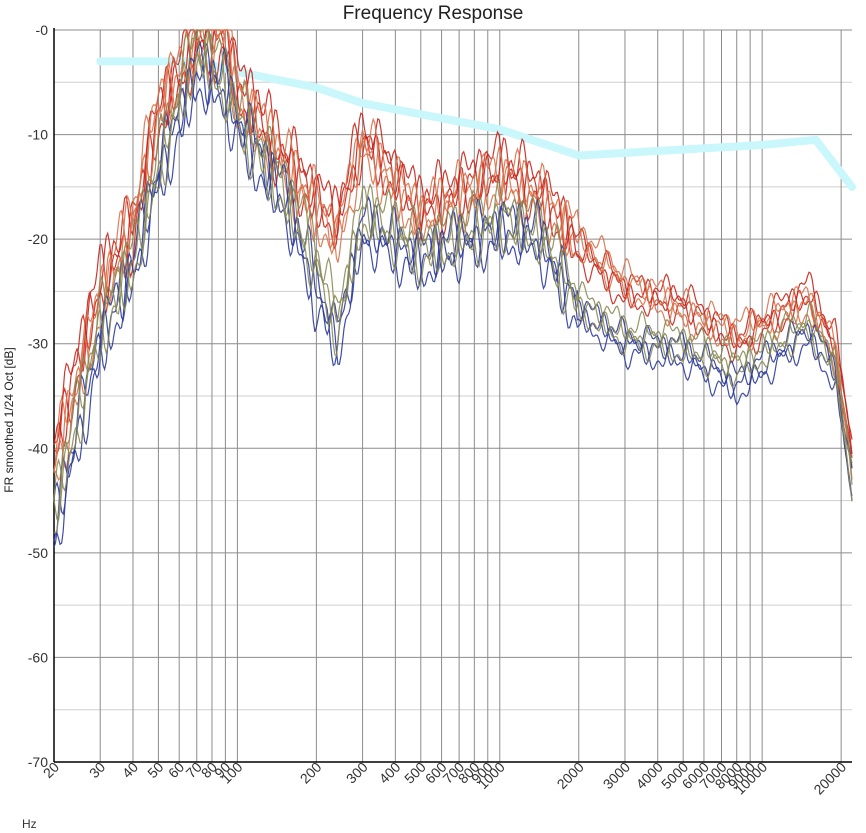 Image resolution: width=866 pixels, height=833 pixels. What do you see at coordinates (38, 657) in the screenshot?
I see `y-tick-label: -60` at bounding box center [38, 657].